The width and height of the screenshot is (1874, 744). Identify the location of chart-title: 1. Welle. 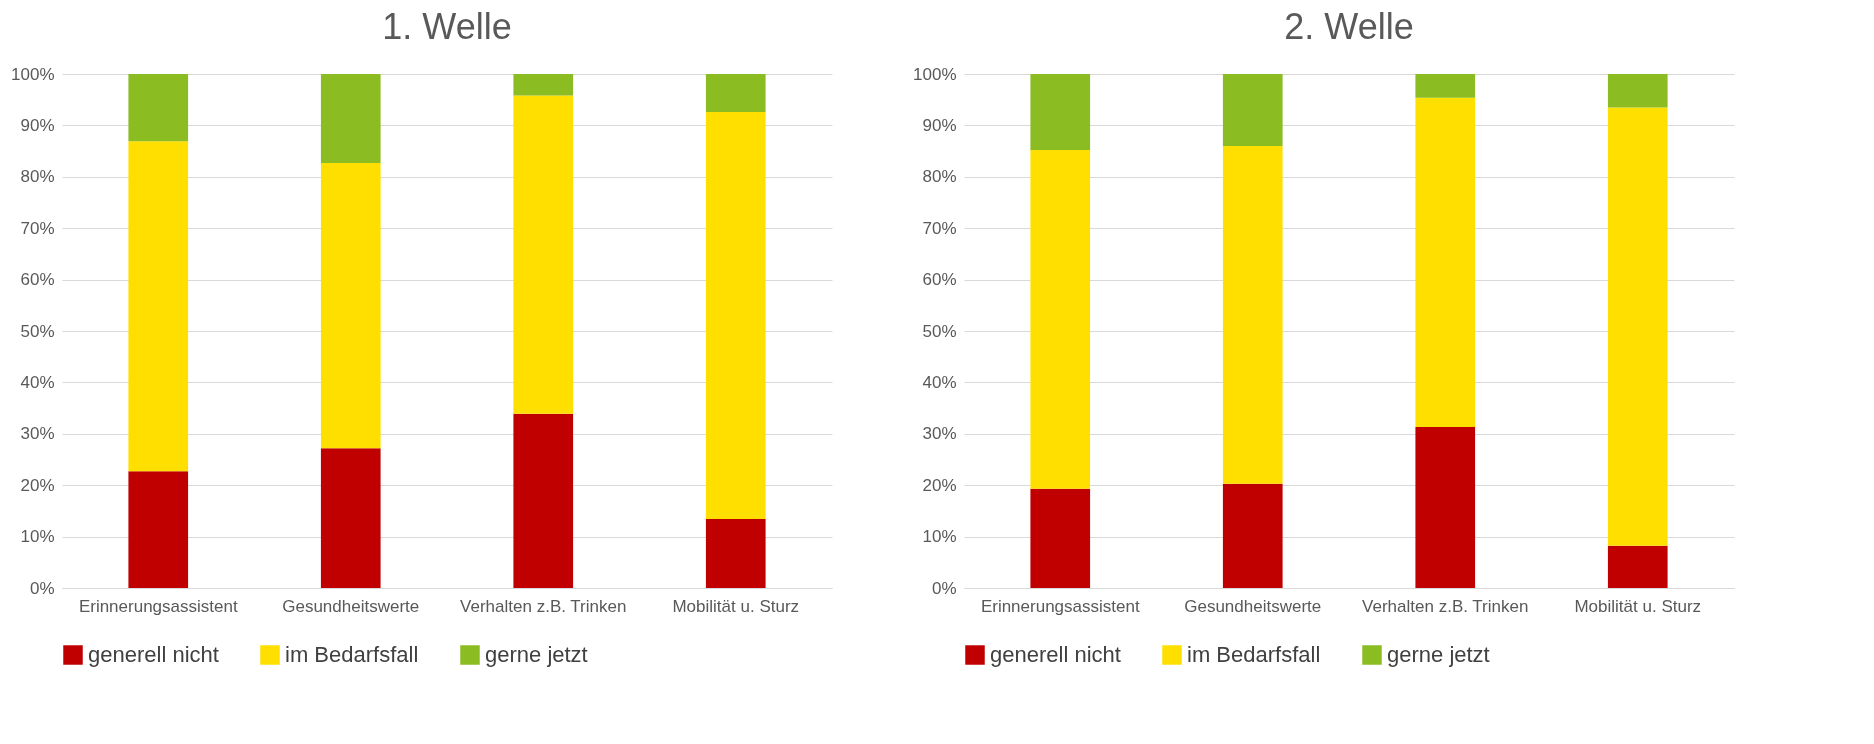
(447, 26).